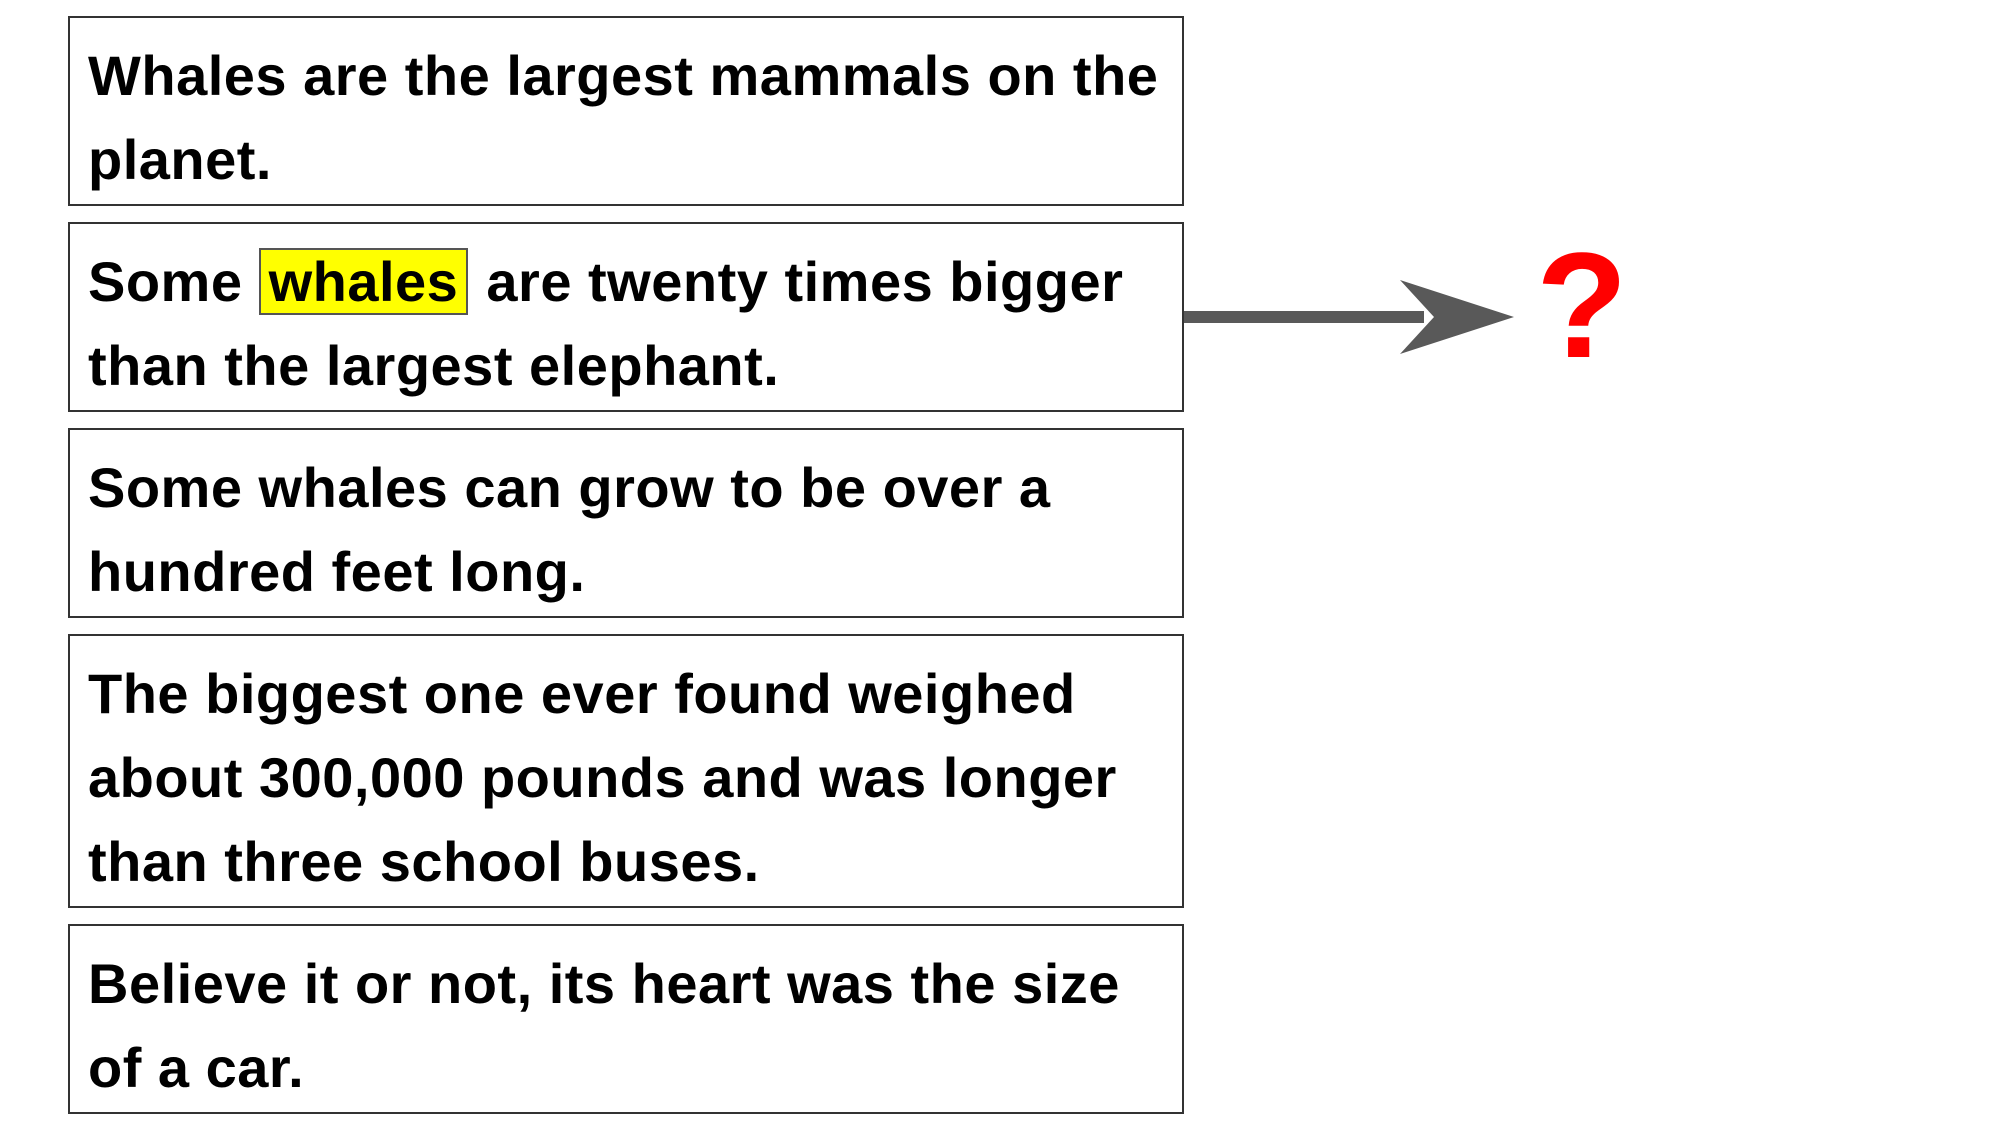  I want to click on arrow-shaft, so click(1304, 317).